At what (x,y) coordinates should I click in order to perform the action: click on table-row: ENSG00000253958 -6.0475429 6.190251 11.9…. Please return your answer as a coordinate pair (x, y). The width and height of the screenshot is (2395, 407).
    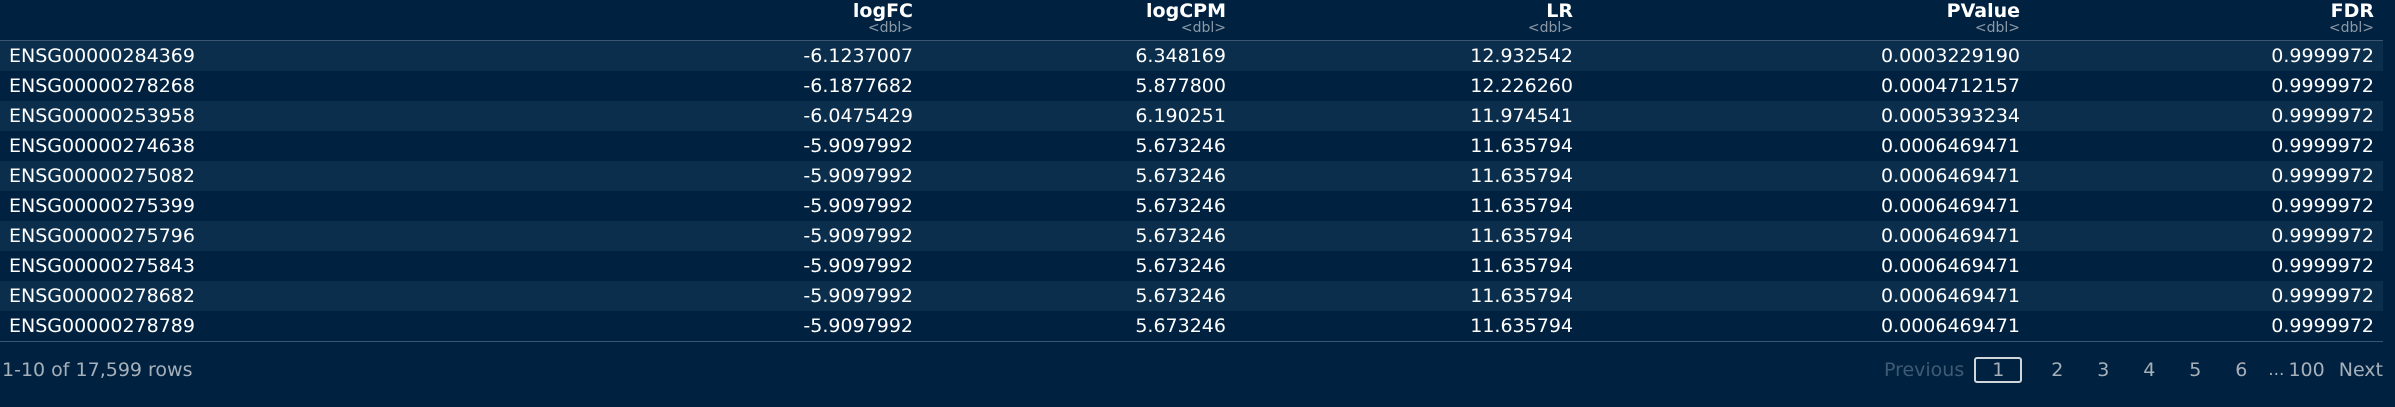
    Looking at the image, I should click on (1191, 116).